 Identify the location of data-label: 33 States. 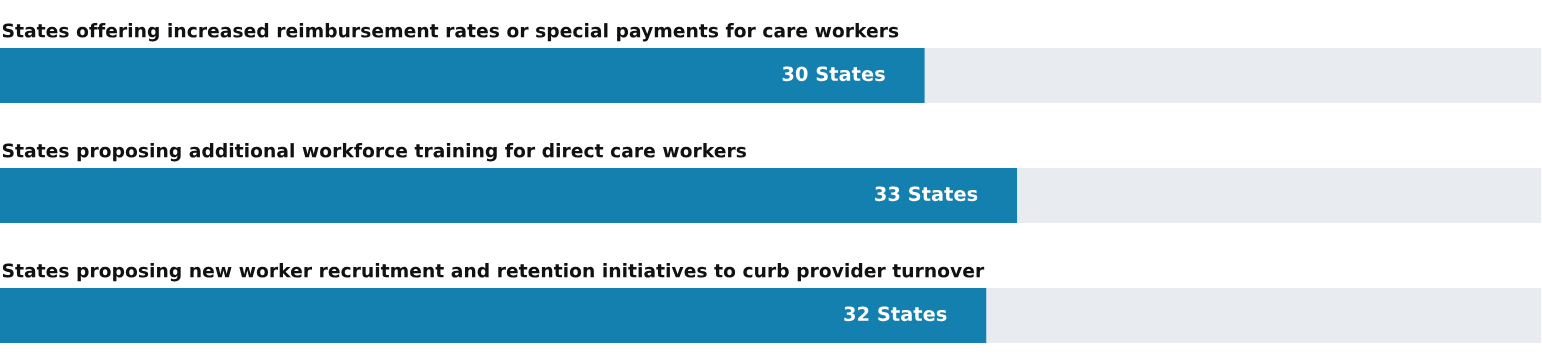
(926, 194).